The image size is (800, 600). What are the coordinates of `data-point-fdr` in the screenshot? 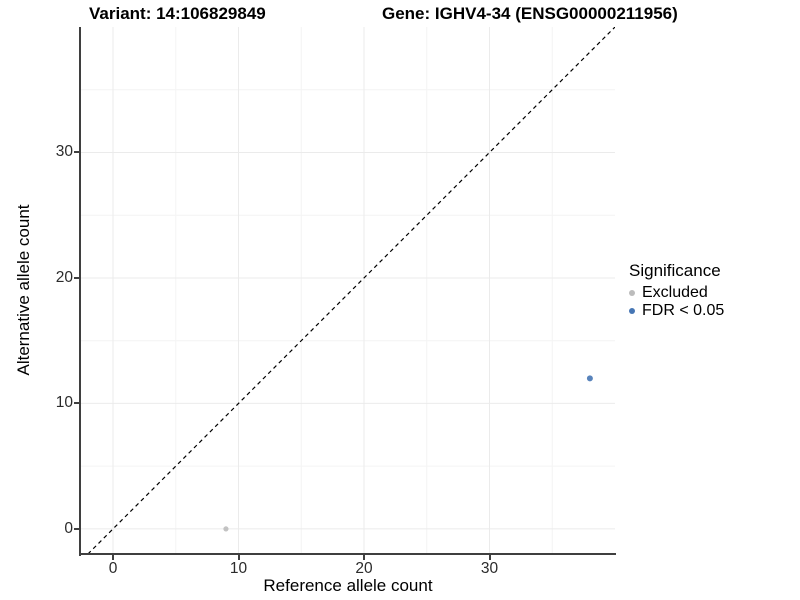 It's located at (589, 378).